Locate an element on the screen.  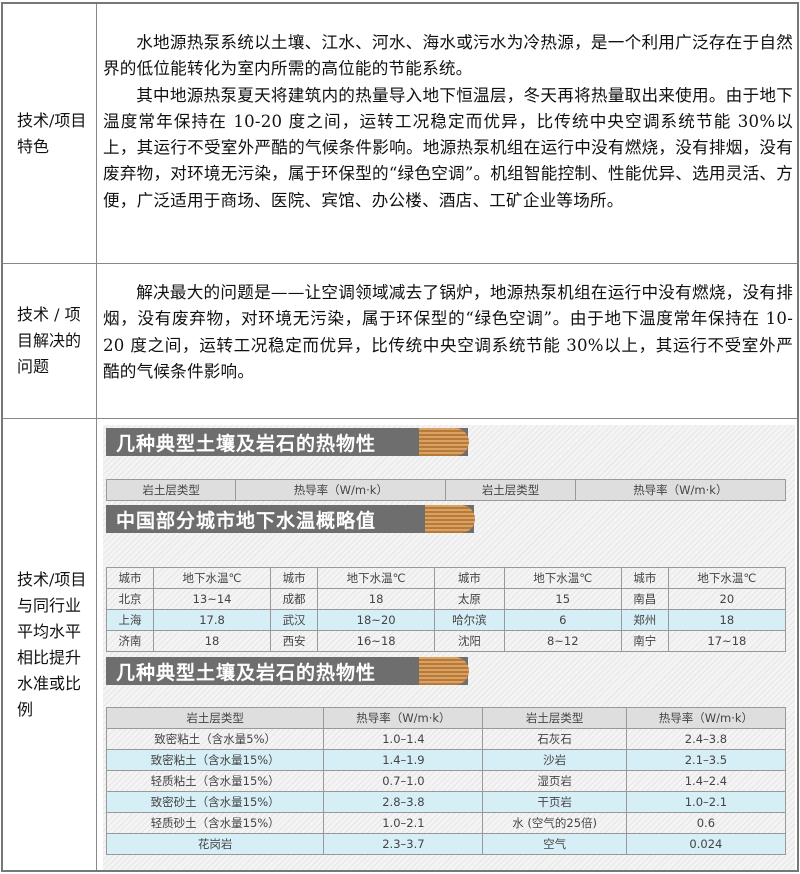
table-cell: 致密粘土（含水量5%） is located at coordinates (215, 739).